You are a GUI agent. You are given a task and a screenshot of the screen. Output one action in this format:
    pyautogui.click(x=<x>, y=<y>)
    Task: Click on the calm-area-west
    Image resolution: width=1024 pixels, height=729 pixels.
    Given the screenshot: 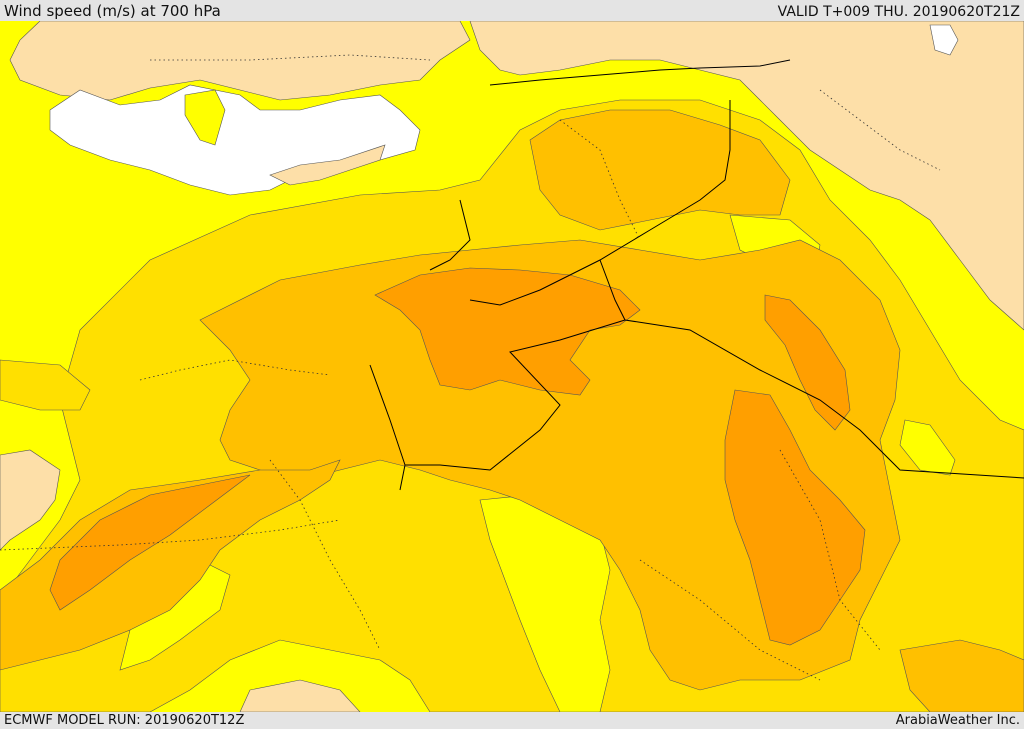 What is the action you would take?
    pyautogui.click(x=30, y=500)
    